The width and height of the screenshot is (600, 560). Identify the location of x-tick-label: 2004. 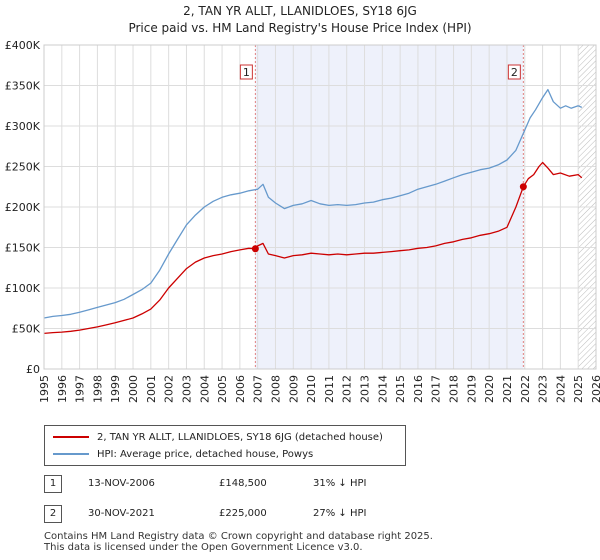
(204, 389).